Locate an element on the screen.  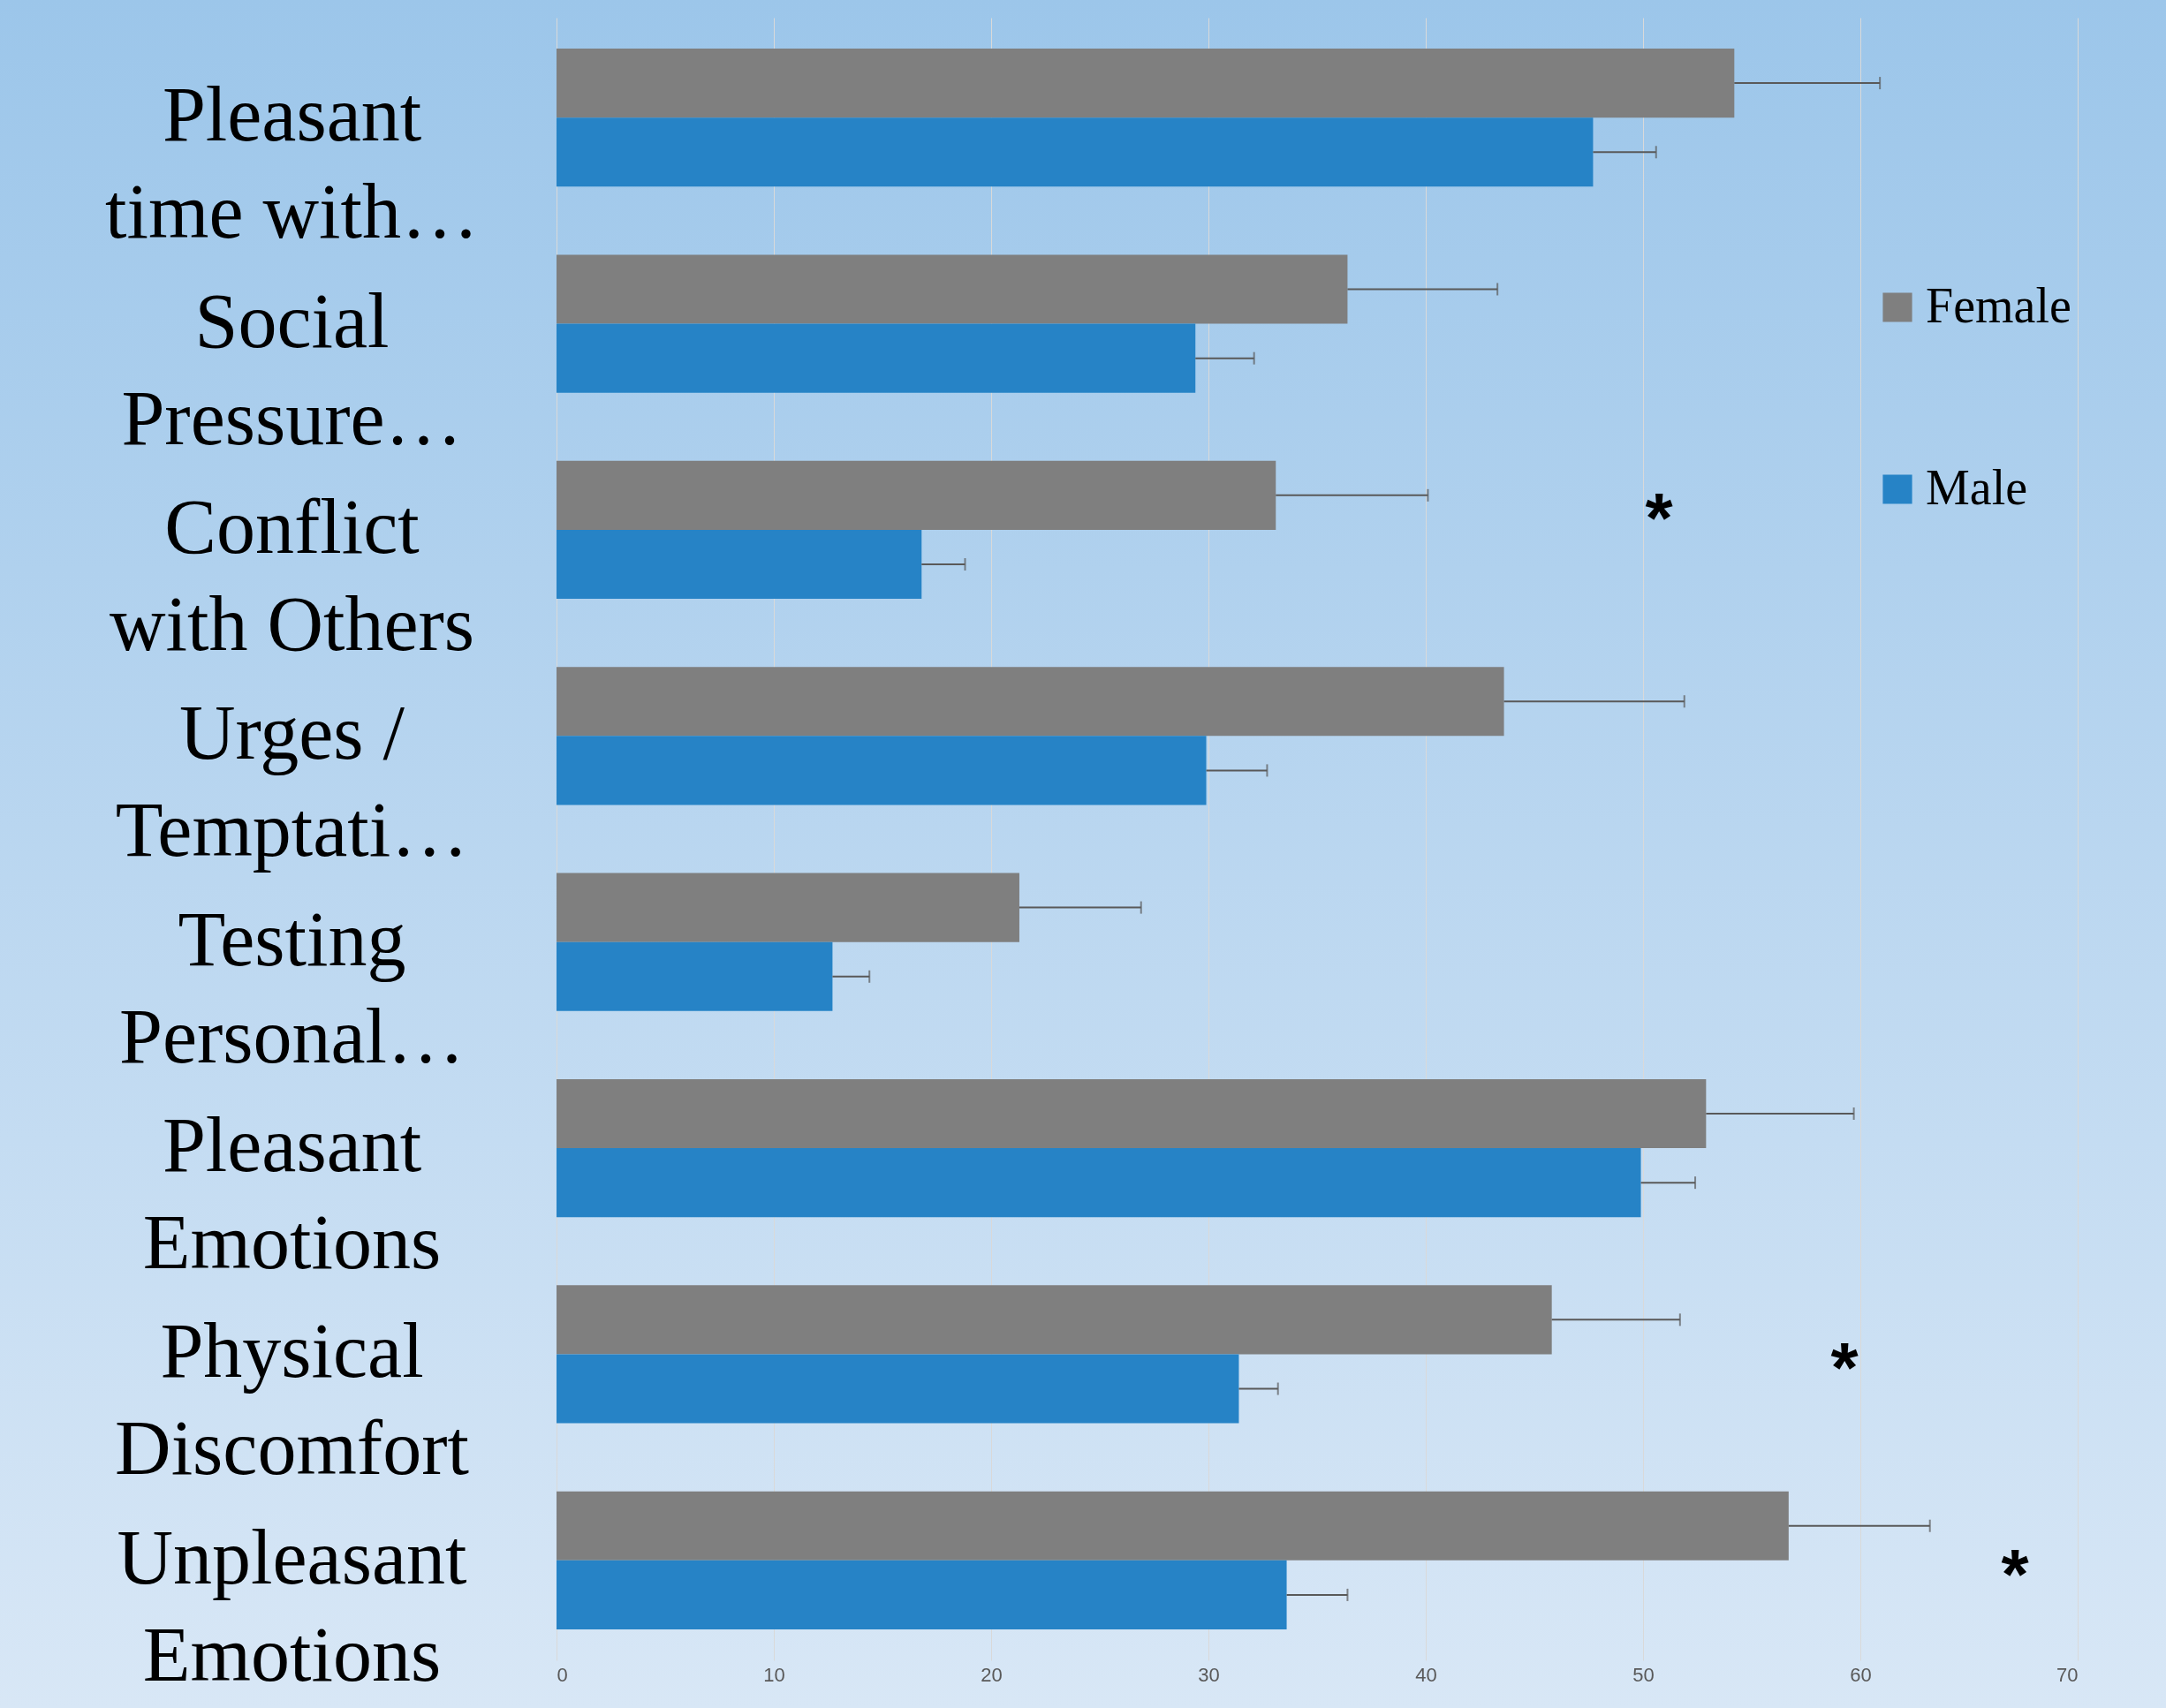
x-tick-label: 30 is located at coordinates (1209, 1674).